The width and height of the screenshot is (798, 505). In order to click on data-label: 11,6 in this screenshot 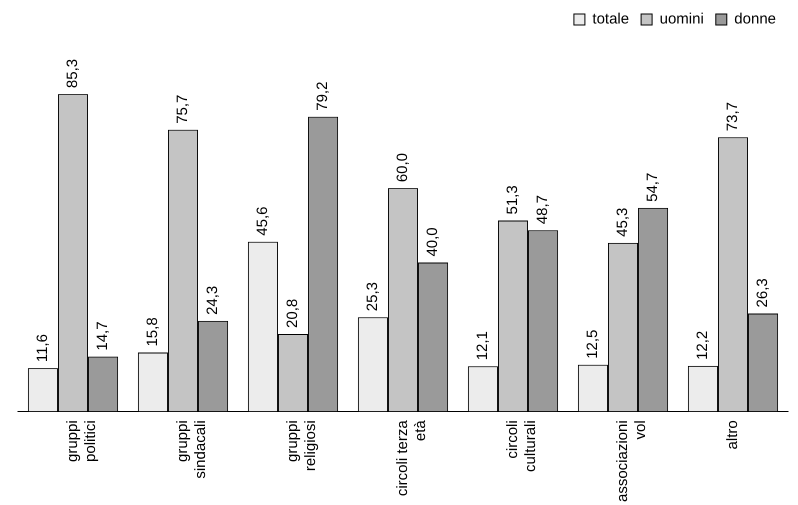, I will do `click(43, 348)`.